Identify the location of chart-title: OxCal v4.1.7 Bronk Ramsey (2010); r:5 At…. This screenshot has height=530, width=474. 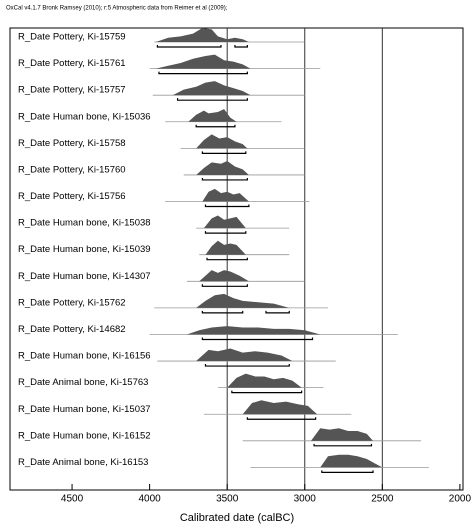
(117, 9).